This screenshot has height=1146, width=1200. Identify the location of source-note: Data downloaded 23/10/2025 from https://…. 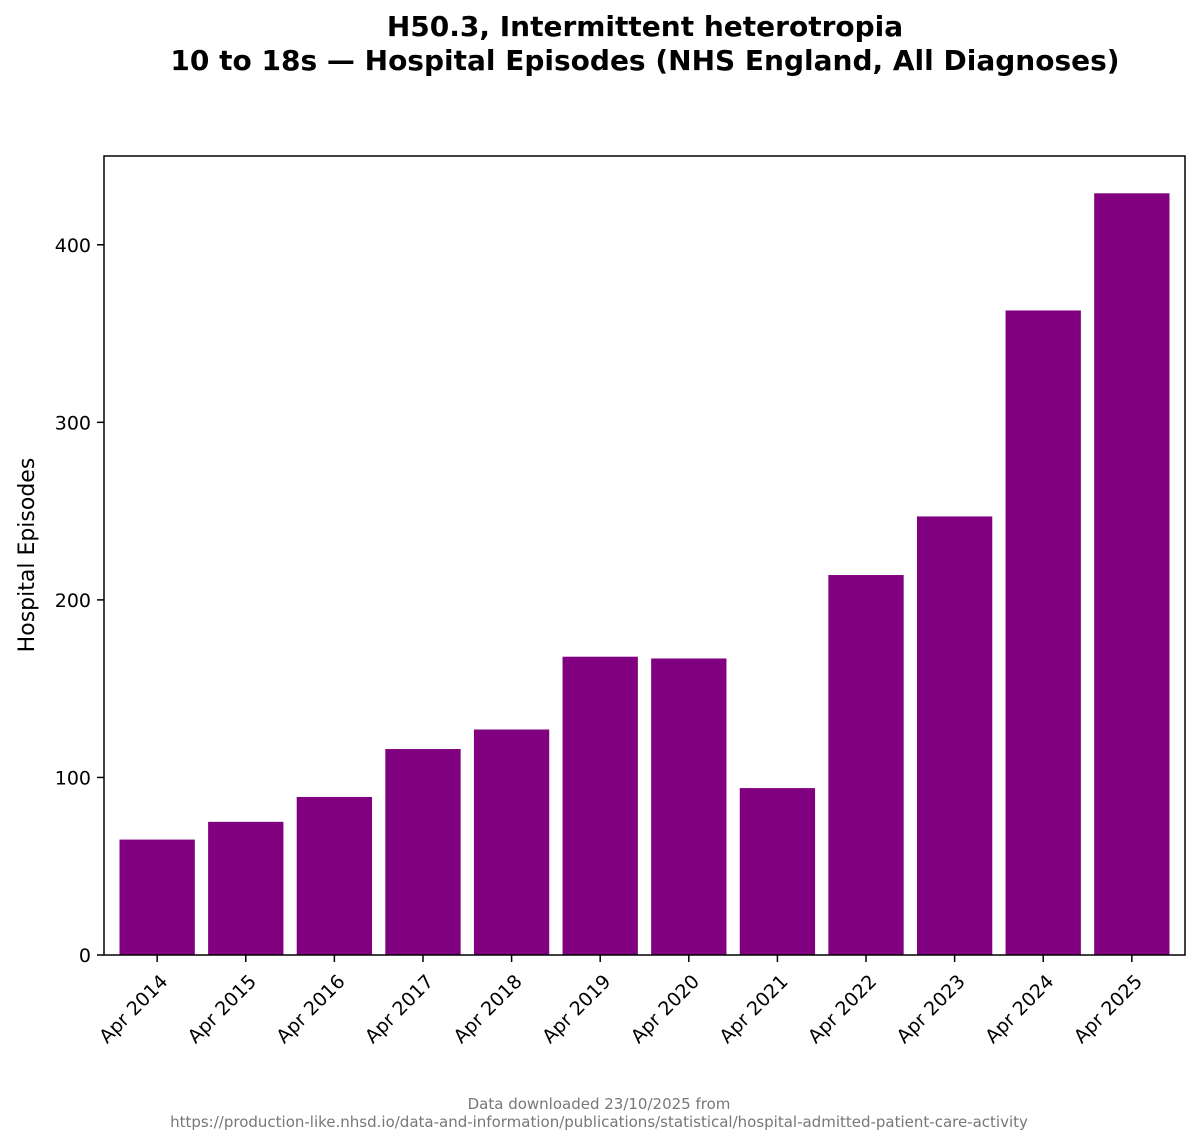
(599, 1113).